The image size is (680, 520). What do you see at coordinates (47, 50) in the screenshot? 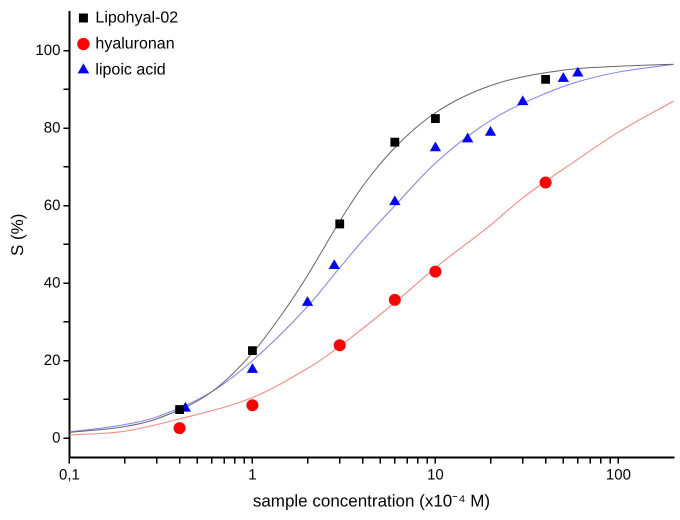
I see `y-tick-label: 100` at bounding box center [47, 50].